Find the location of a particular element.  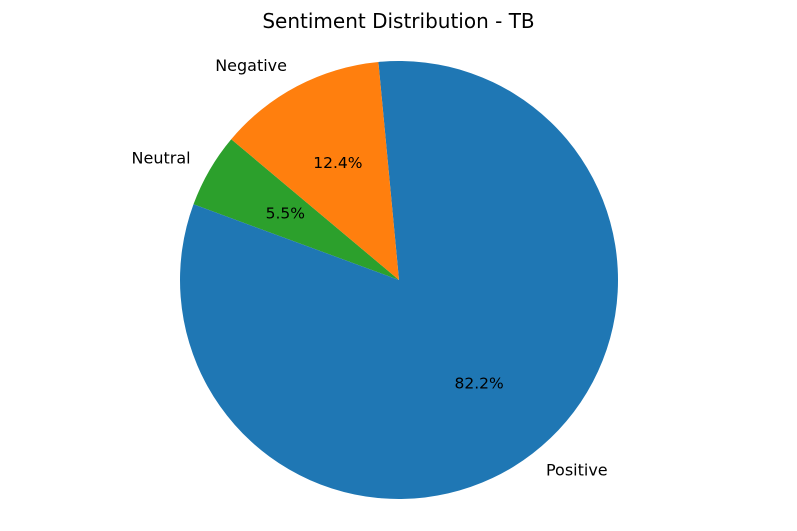

slice-percent-neutral: 5.5% is located at coordinates (285, 214).